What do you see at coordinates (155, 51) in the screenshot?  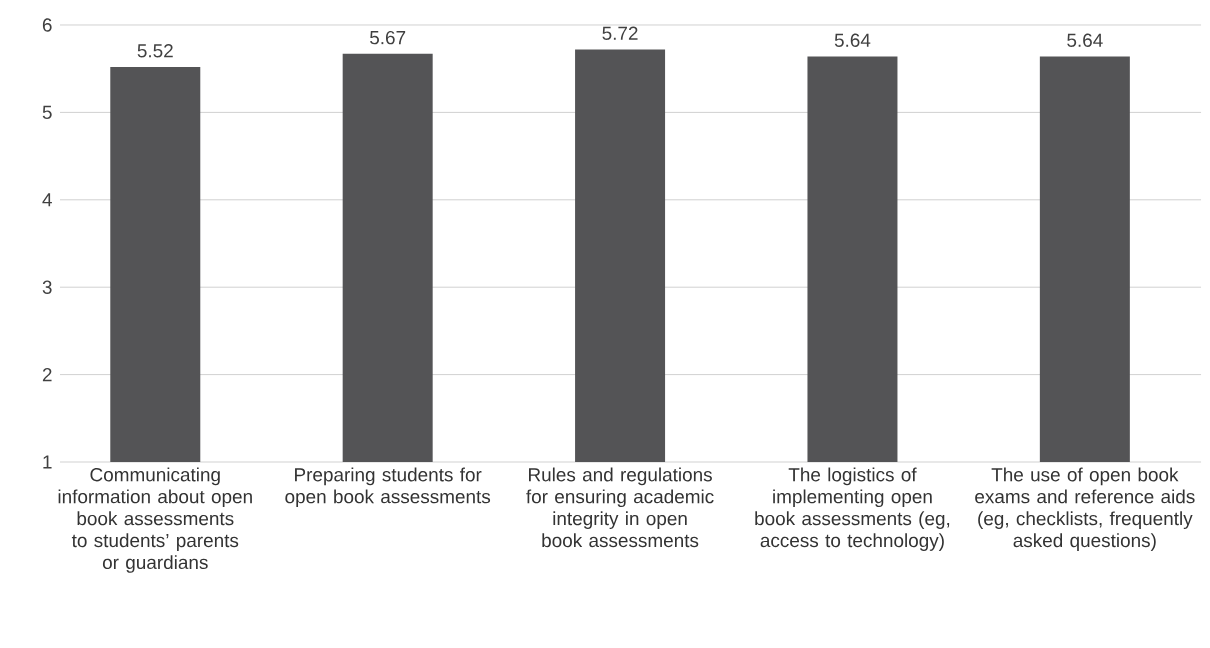 I see `data-label: 5.52` at bounding box center [155, 51].